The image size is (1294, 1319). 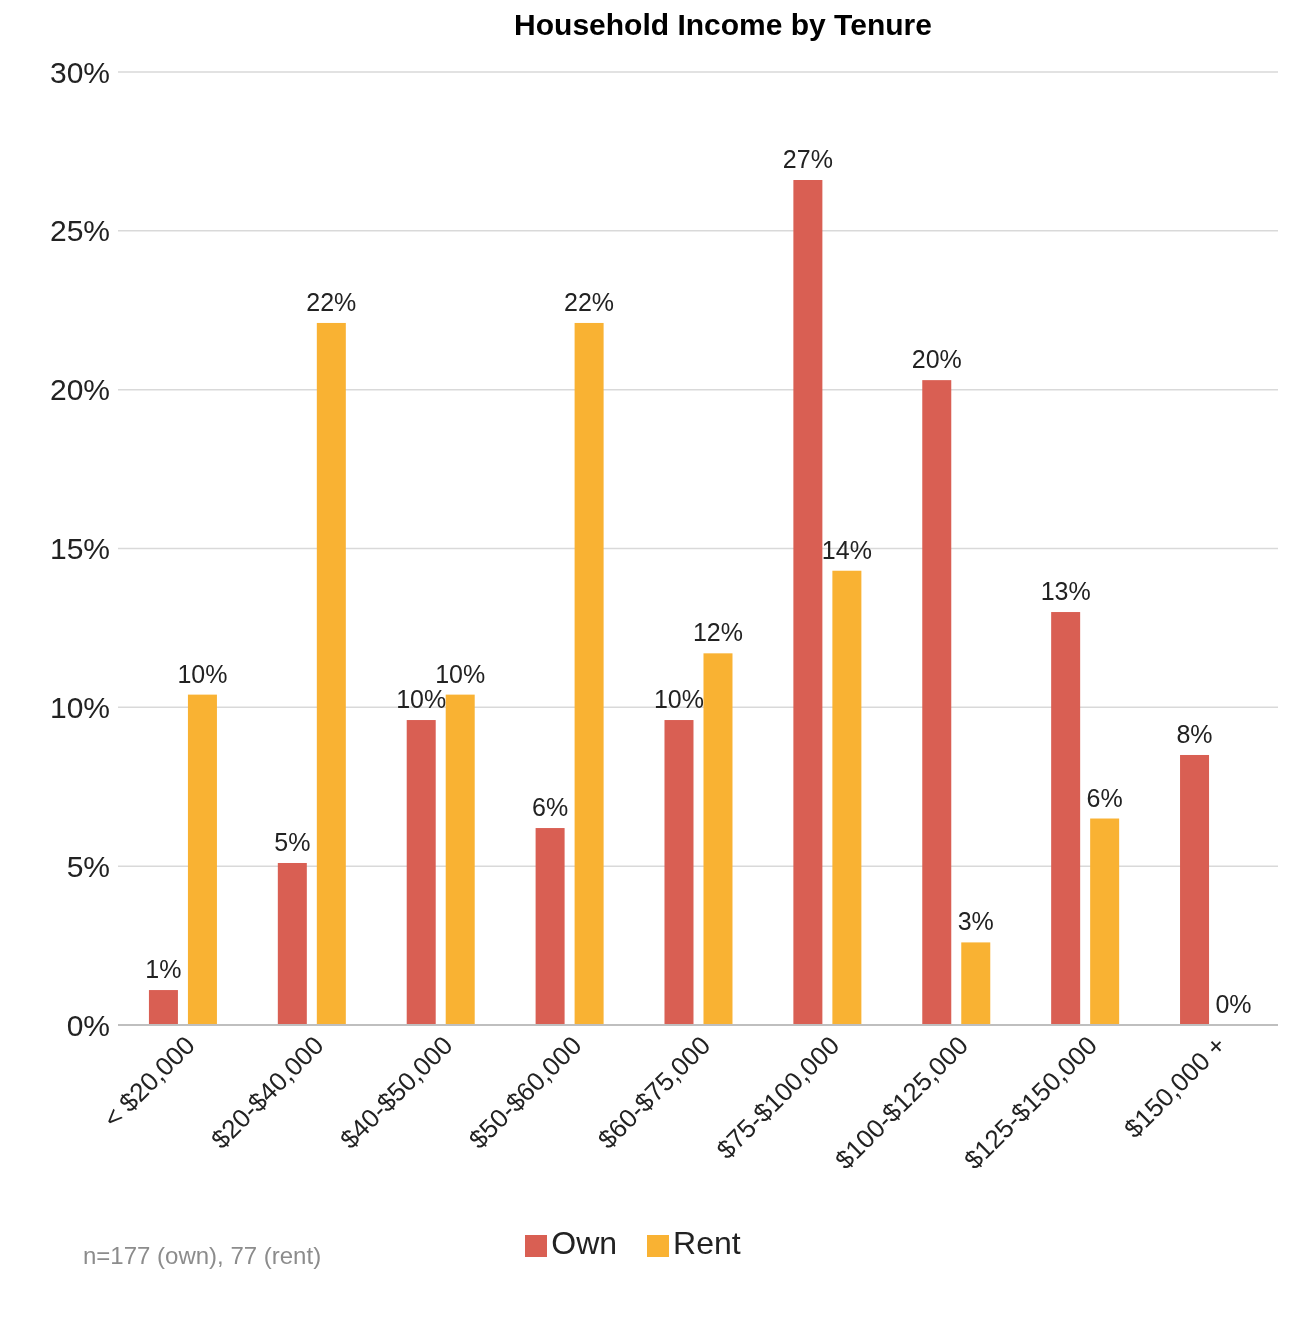 I want to click on data-label: 1%, so click(x=163, y=969).